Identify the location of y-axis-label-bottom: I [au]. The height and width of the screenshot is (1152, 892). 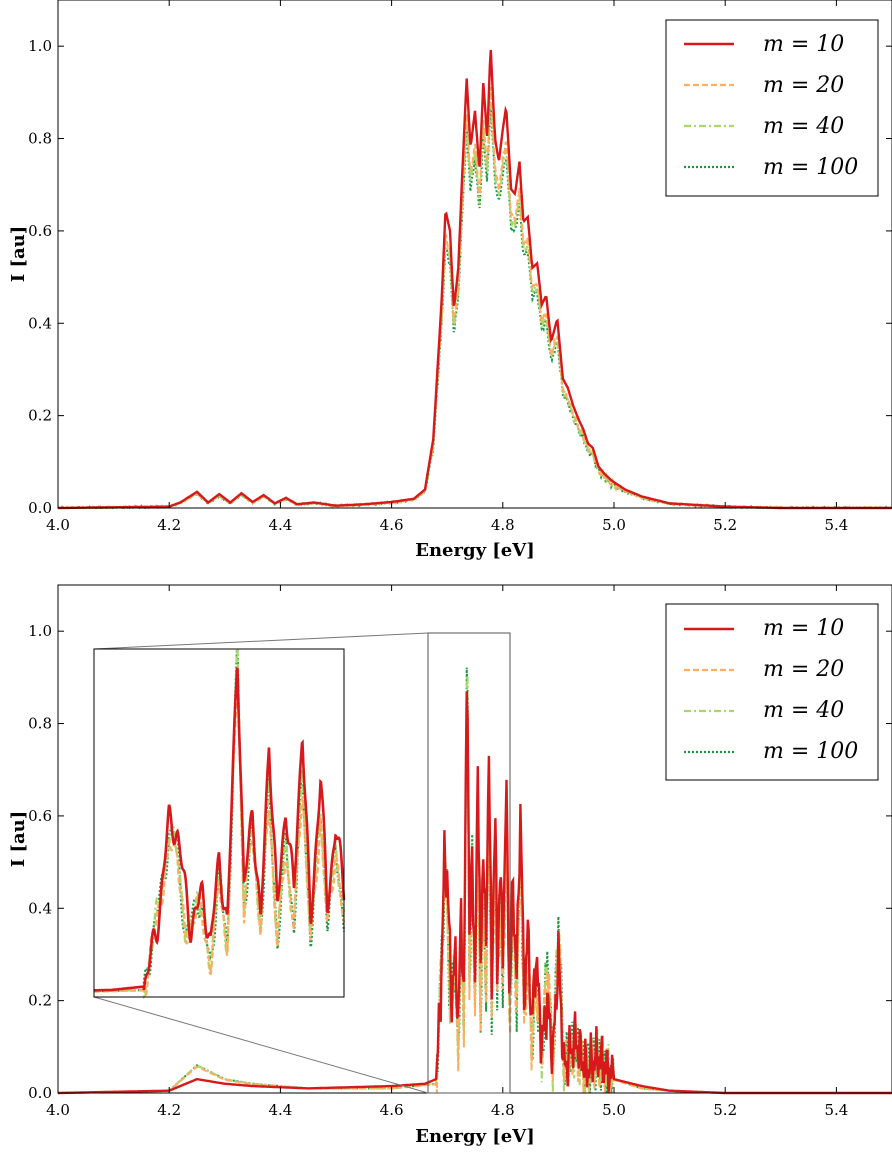
(18, 839).